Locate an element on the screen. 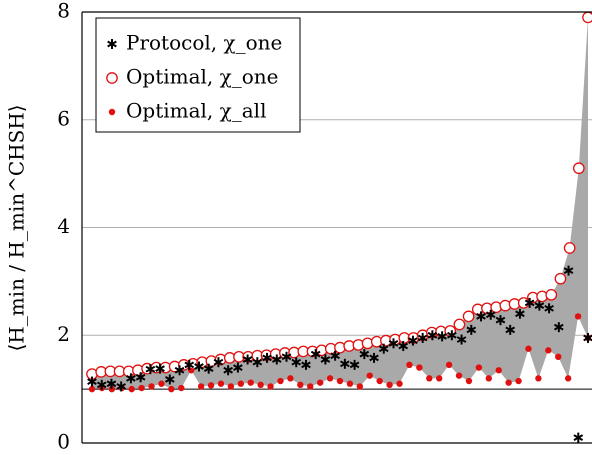 This screenshot has width=592, height=455. legend-label: Optimal, χ_all is located at coordinates (196, 111).